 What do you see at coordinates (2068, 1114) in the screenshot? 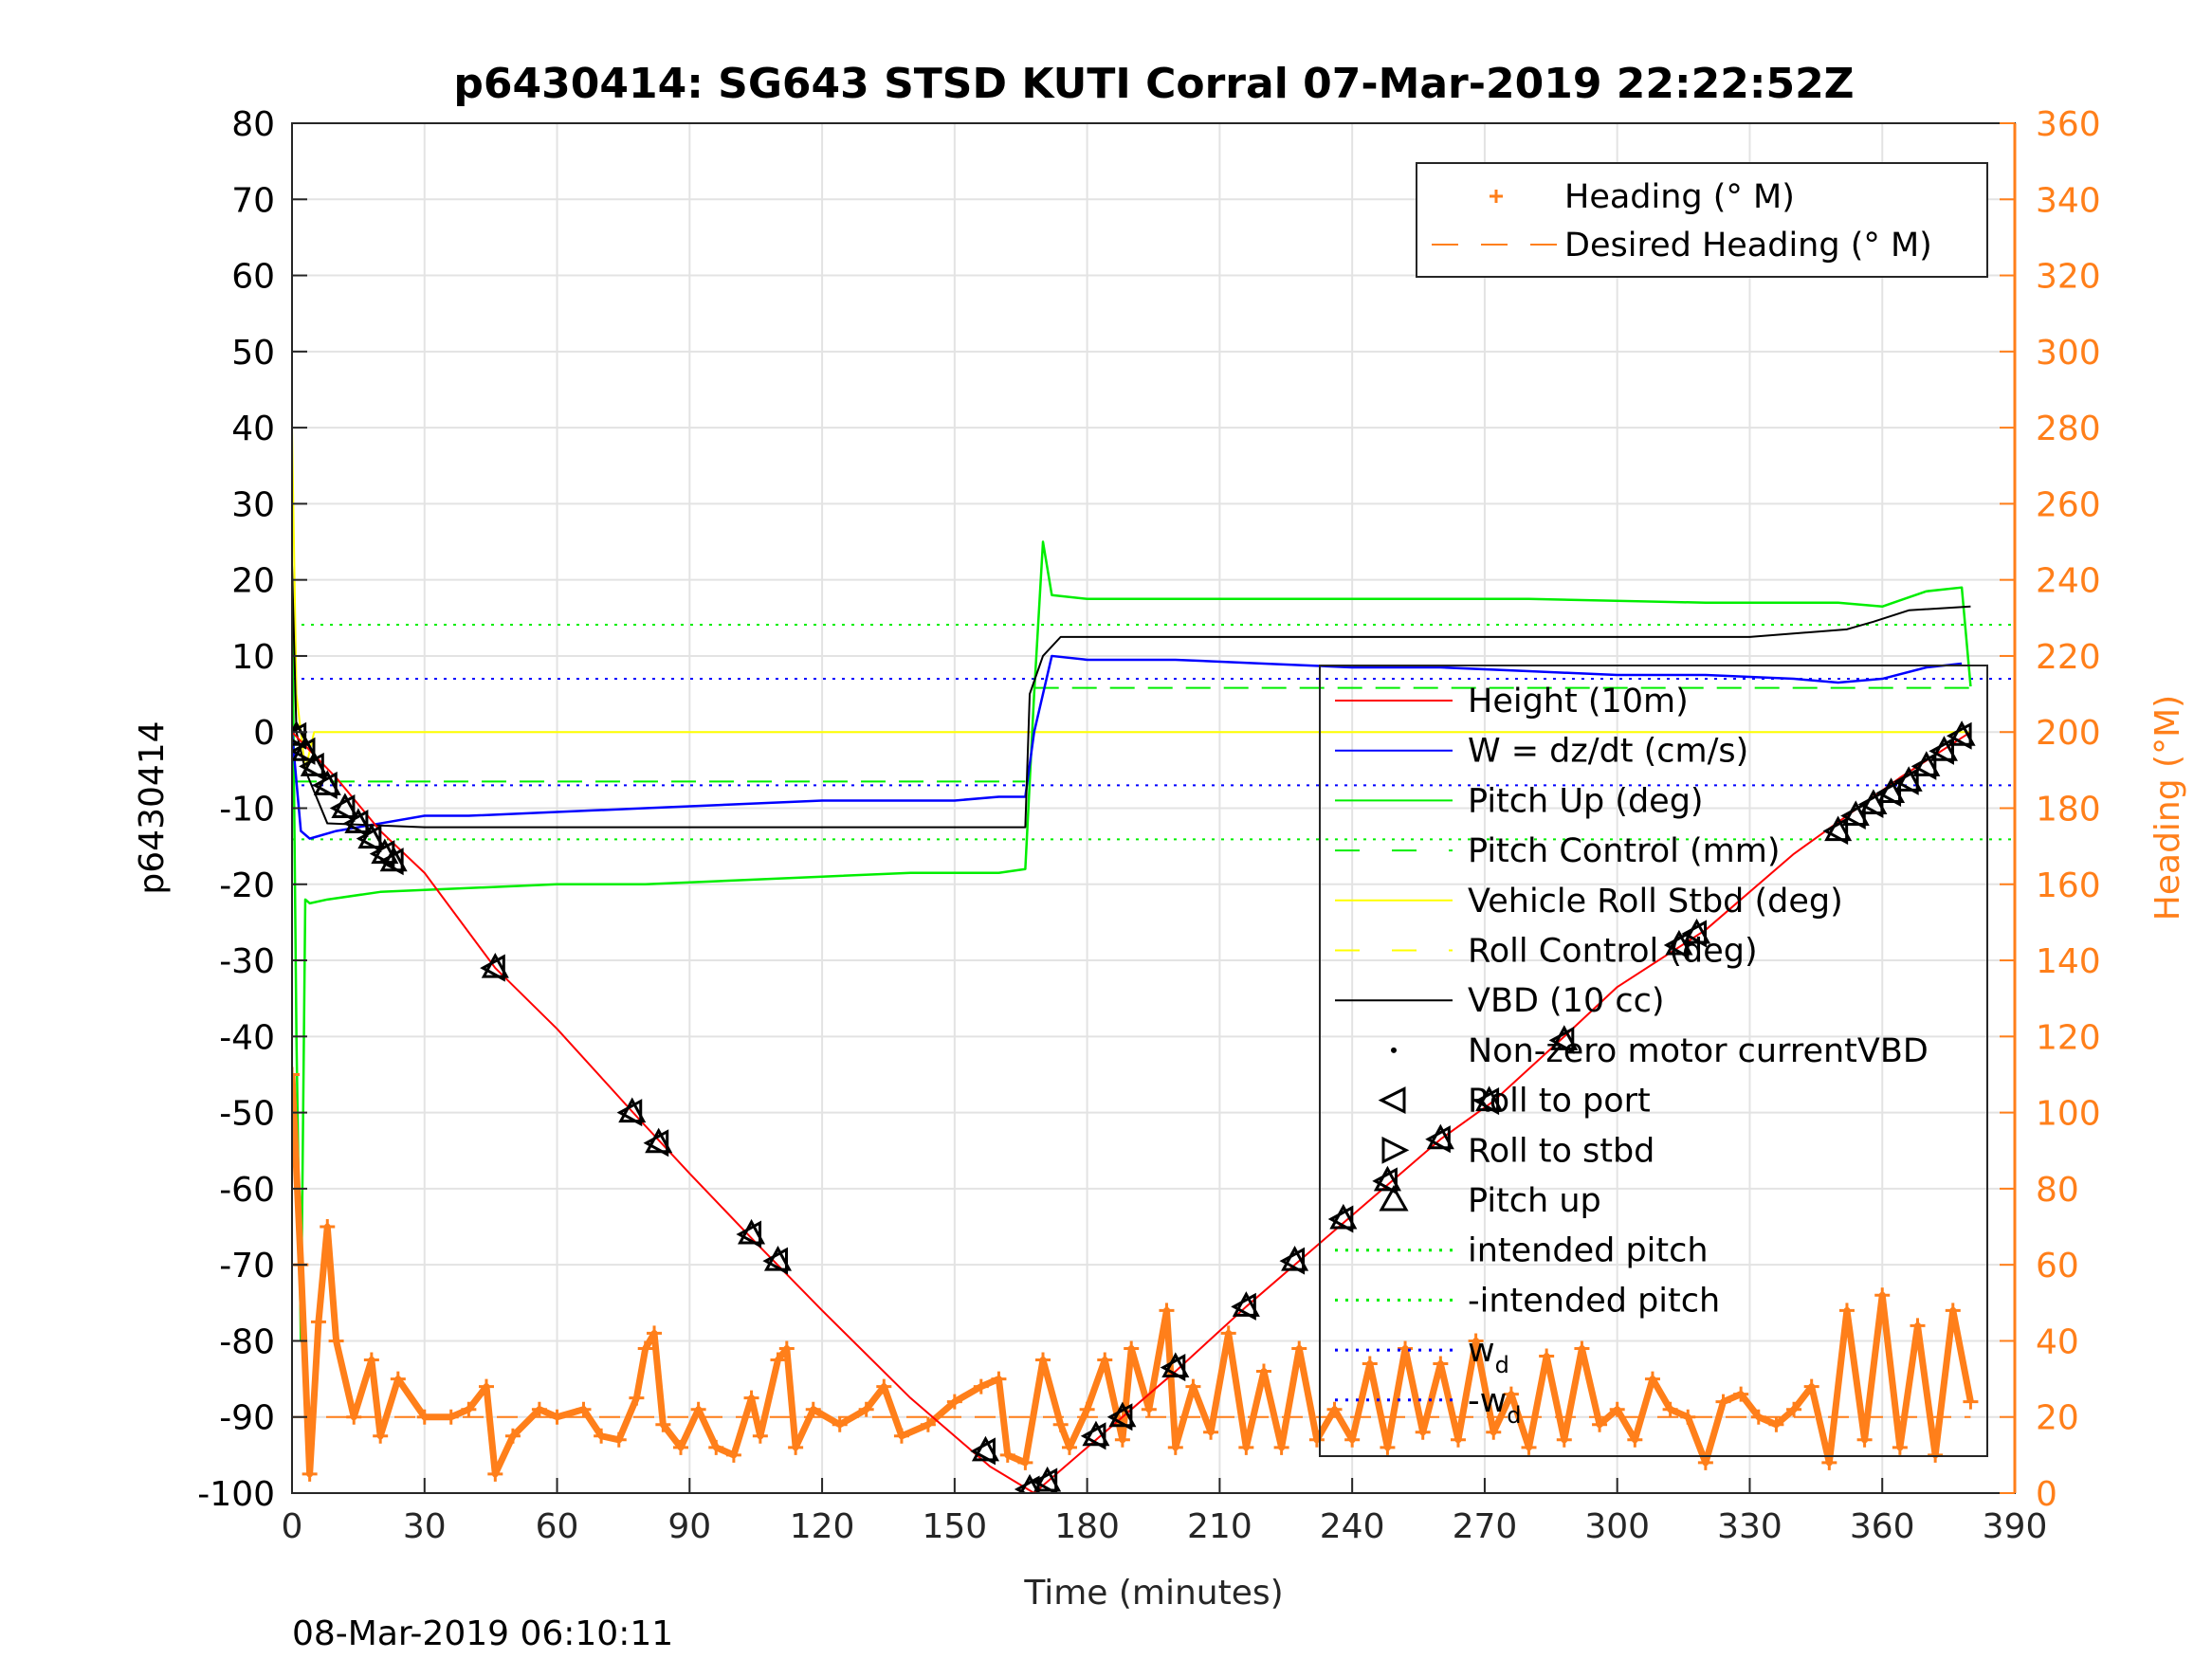
I see `right-tick-label: 100` at bounding box center [2068, 1114].